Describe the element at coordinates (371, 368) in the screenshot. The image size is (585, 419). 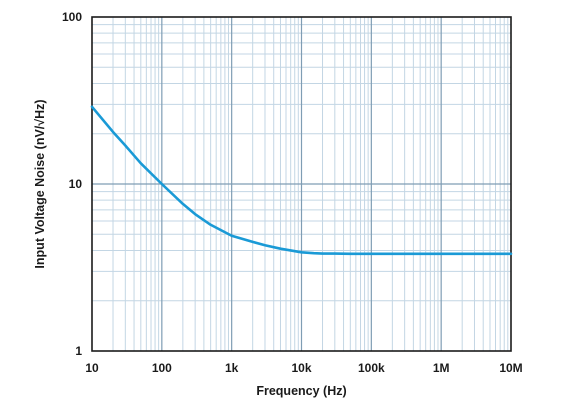
I see `x-tick-label: 100k` at that location.